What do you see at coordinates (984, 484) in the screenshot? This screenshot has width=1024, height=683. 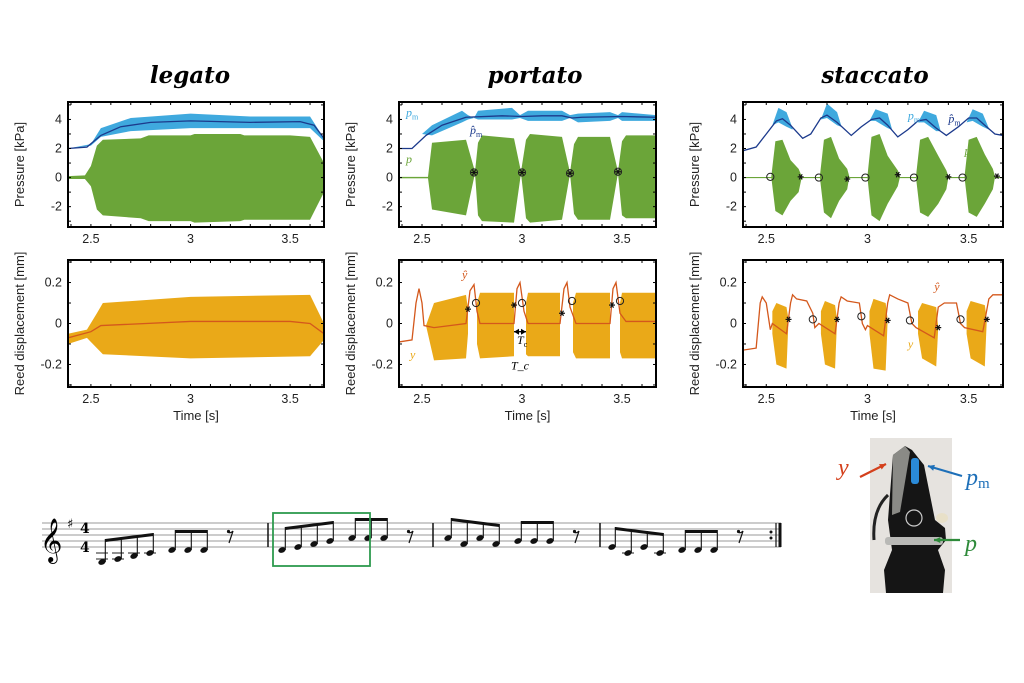 I see `photo-label-subscript: m` at bounding box center [984, 484].